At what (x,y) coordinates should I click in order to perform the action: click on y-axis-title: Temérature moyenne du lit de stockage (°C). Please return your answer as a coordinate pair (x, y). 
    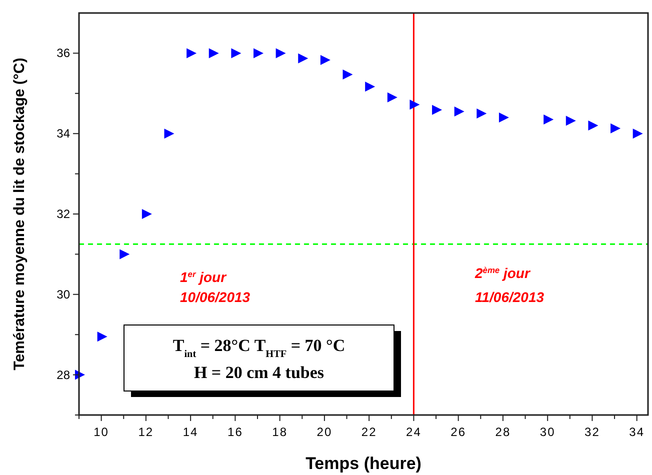
    Looking at the image, I should click on (19, 214).